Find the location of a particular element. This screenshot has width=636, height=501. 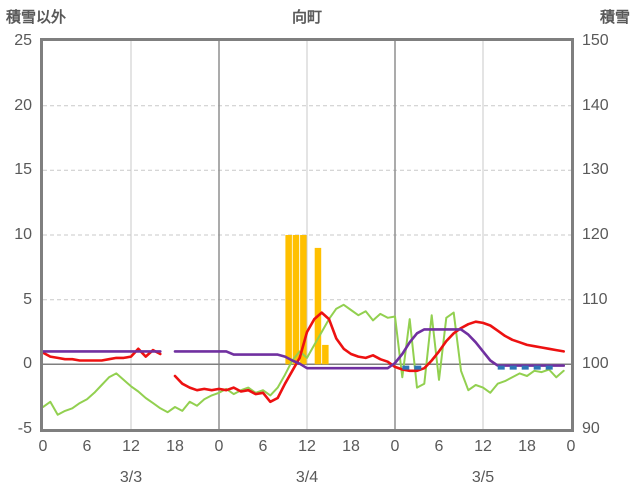

y-left-tick-label: -5 is located at coordinates (24, 428).